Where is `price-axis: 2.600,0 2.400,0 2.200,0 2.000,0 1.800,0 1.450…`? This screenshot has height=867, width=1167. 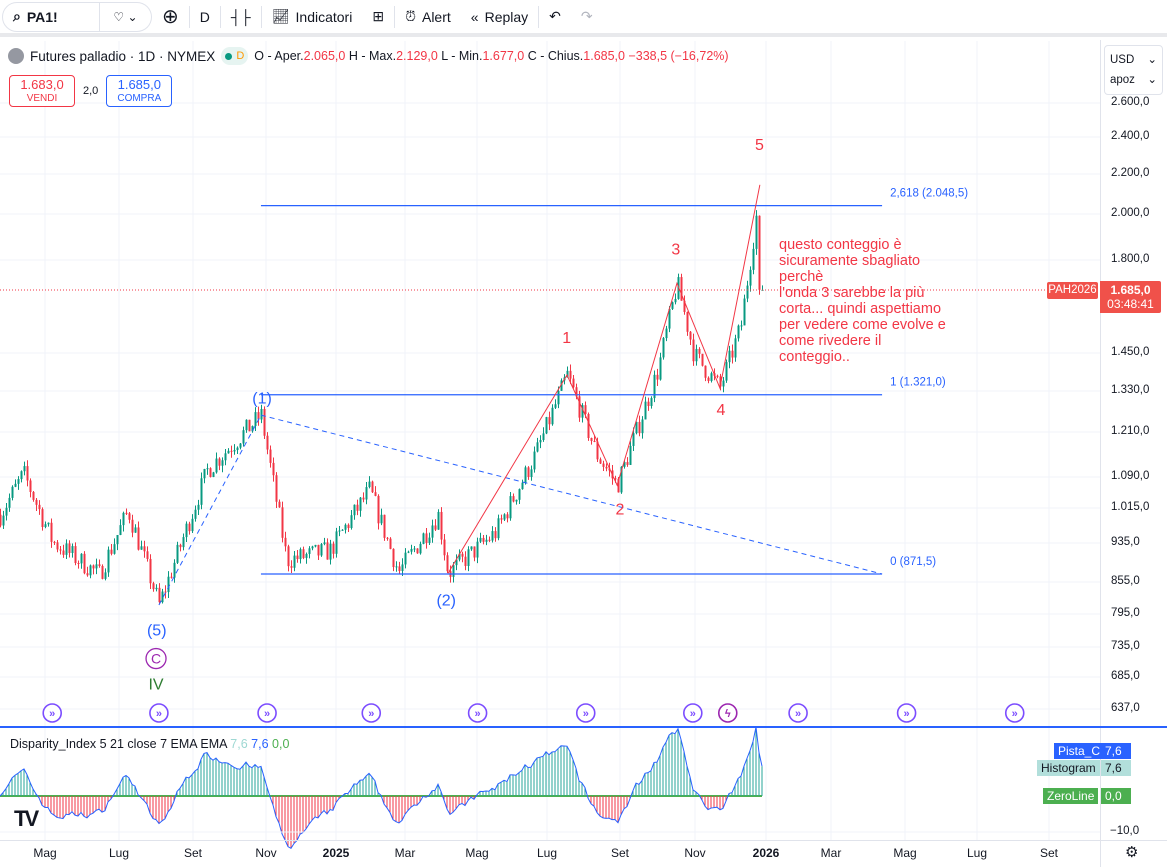 price-axis: 2.600,0 2.400,0 2.200,0 2.000,0 1.800,0 1.450… is located at coordinates (1133, 453).